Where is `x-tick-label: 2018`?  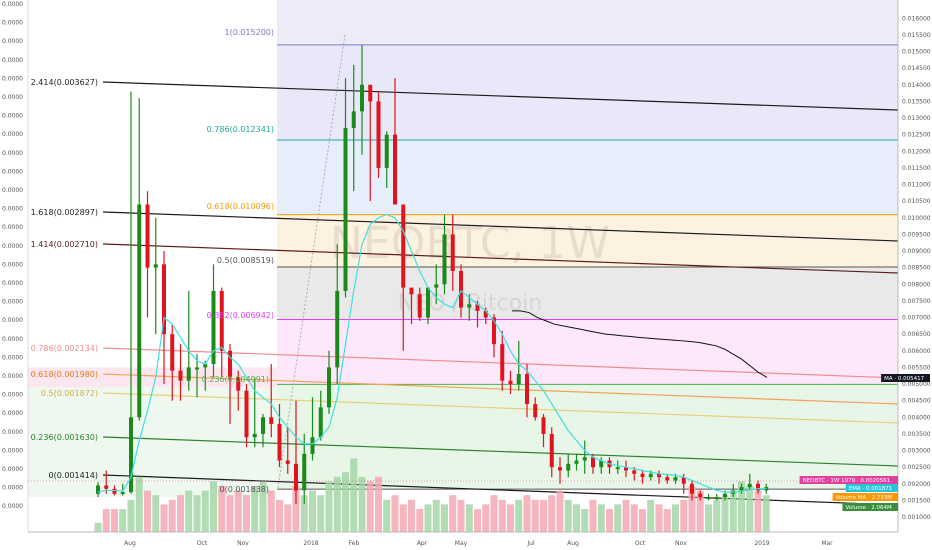
x-tick-label: 2018 is located at coordinates (310, 543).